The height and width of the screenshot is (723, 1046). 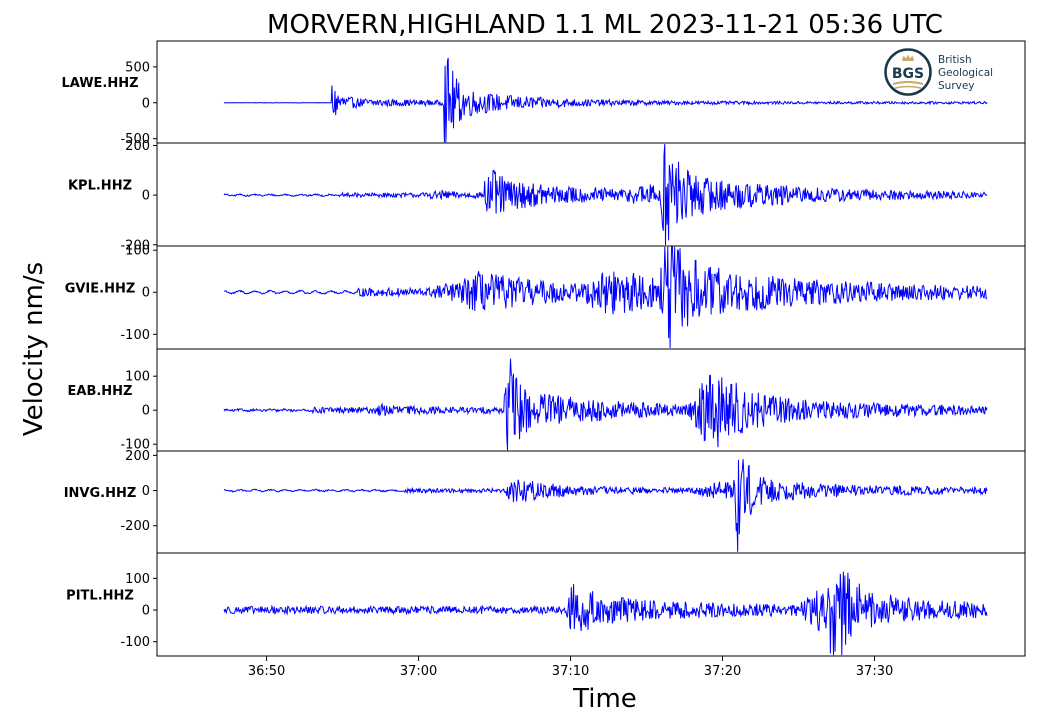 What do you see at coordinates (956, 86) in the screenshot?
I see `bgs-logo-text-3: Survey` at bounding box center [956, 86].